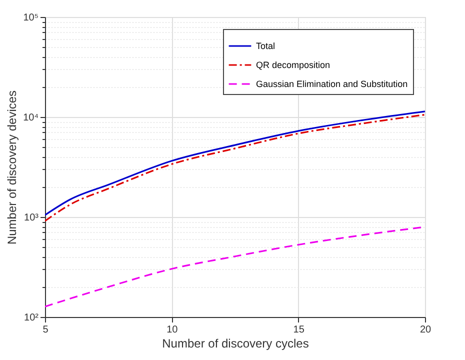  I want to click on legend-label: Gaussian Elimination and Substitution, so click(332, 84).